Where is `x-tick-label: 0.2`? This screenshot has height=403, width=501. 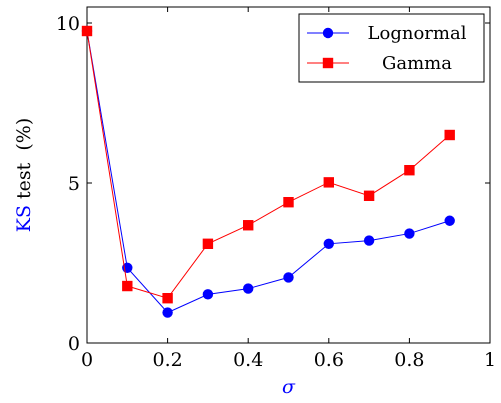
x-tick-label: 0.2 is located at coordinates (167, 360).